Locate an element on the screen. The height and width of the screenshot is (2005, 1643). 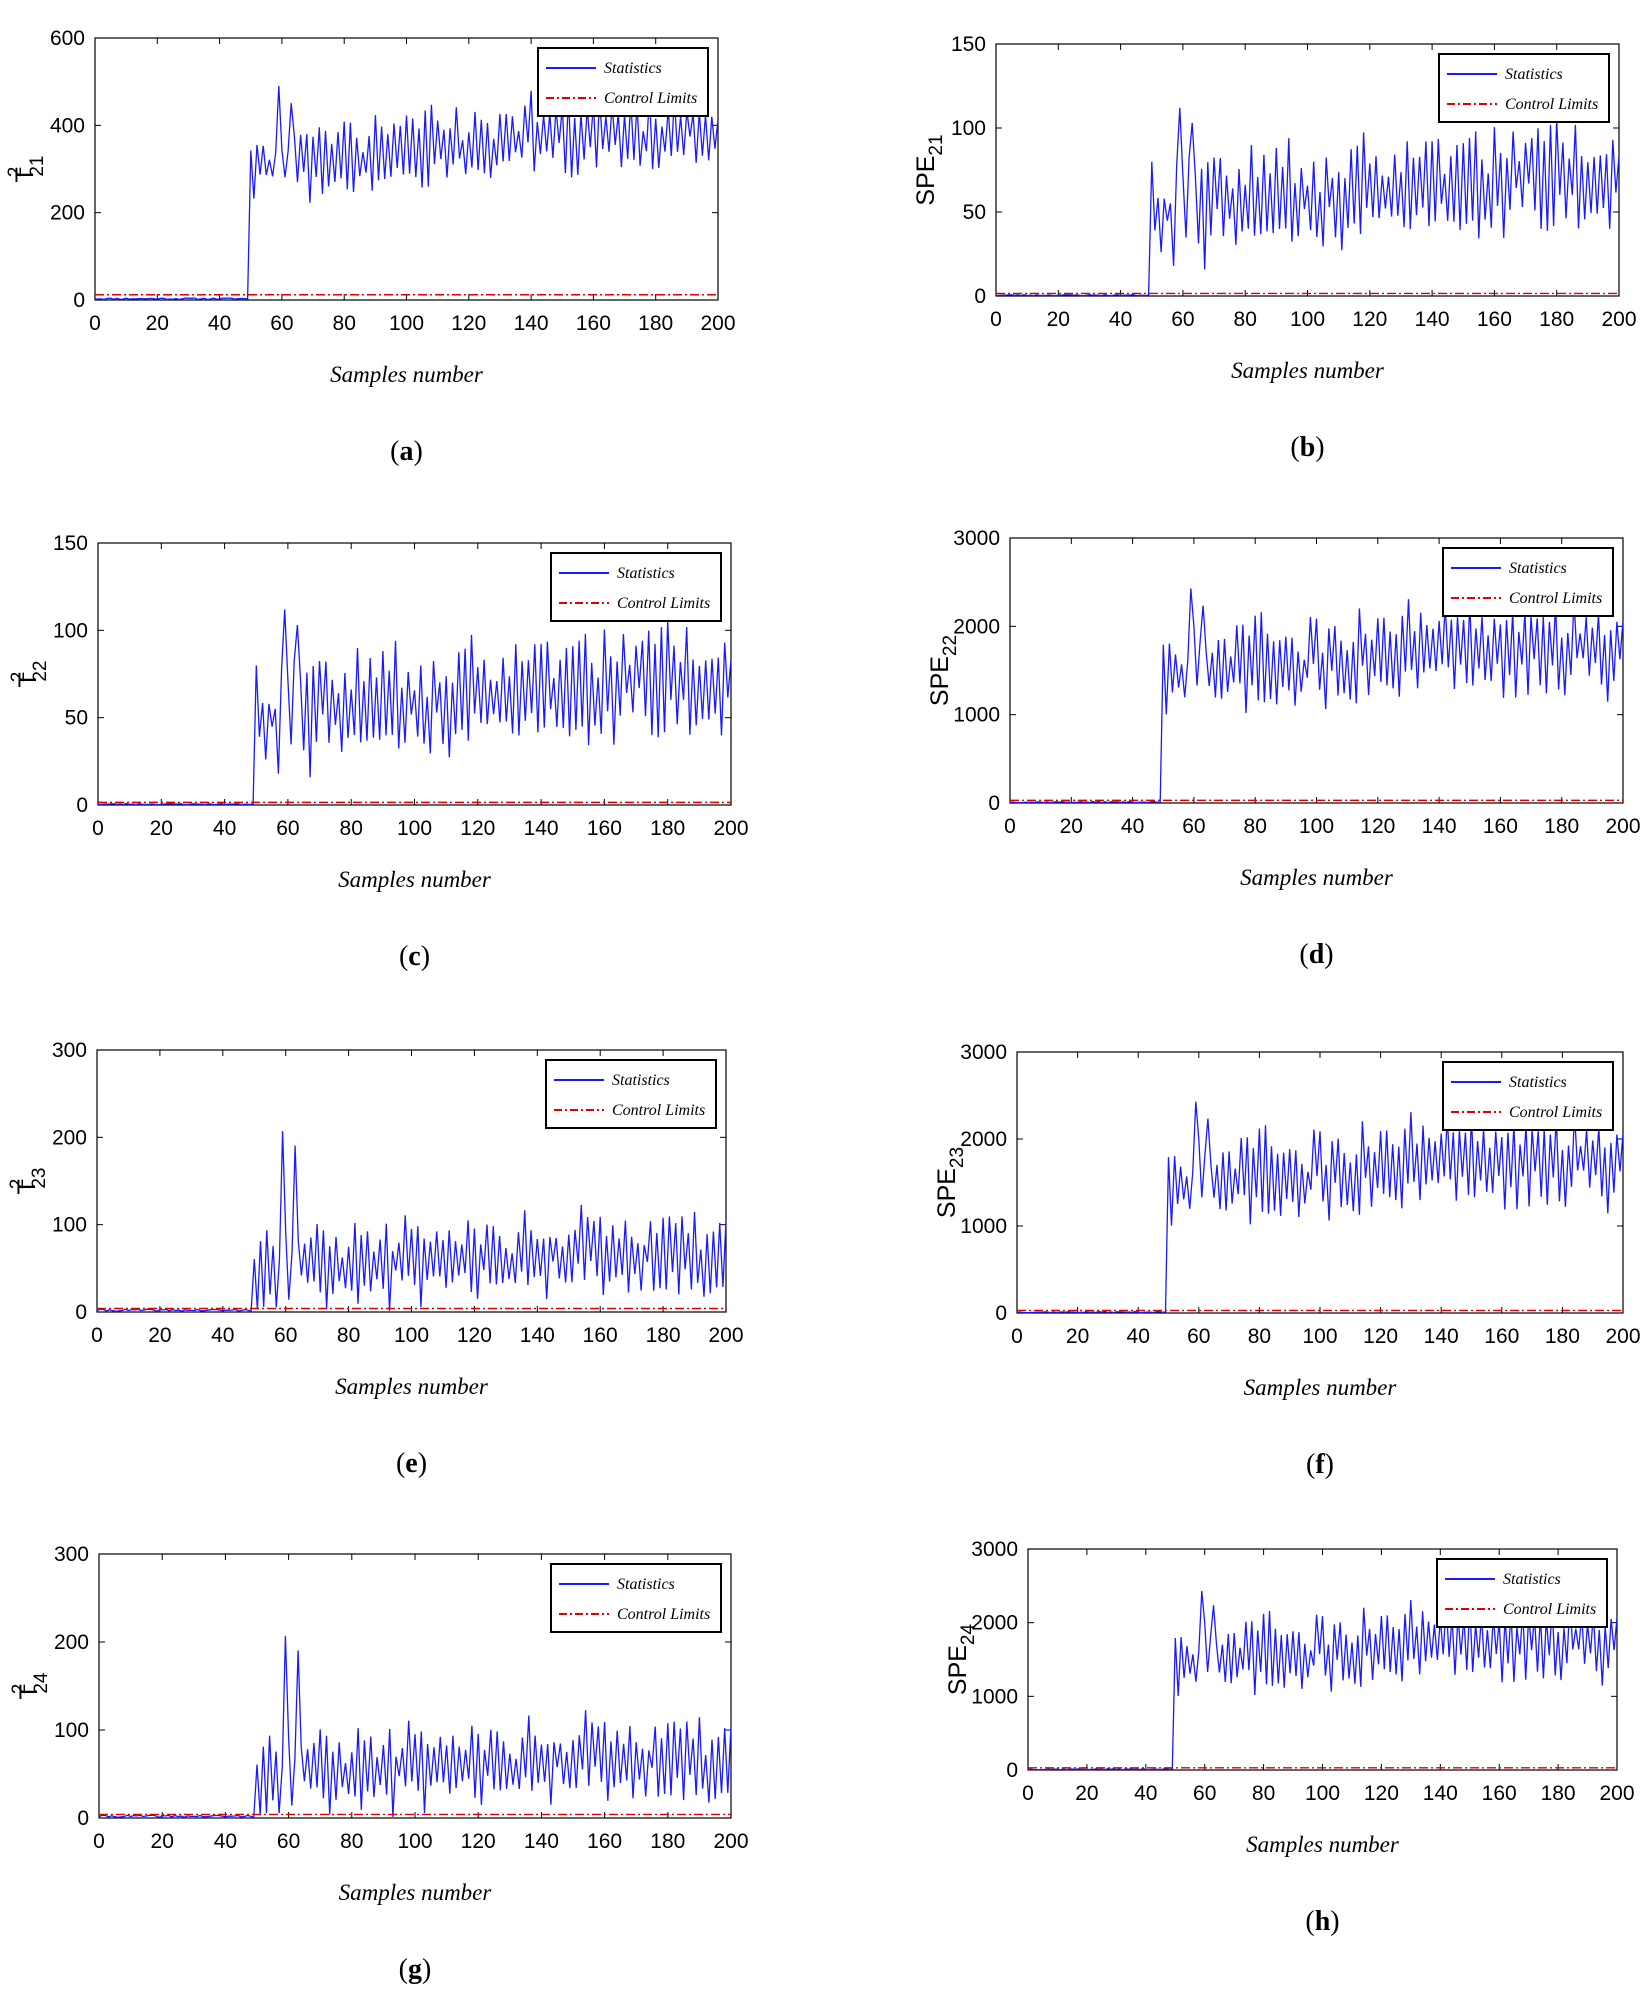
y-axis-label: SPE23 is located at coordinates (950, 1182).